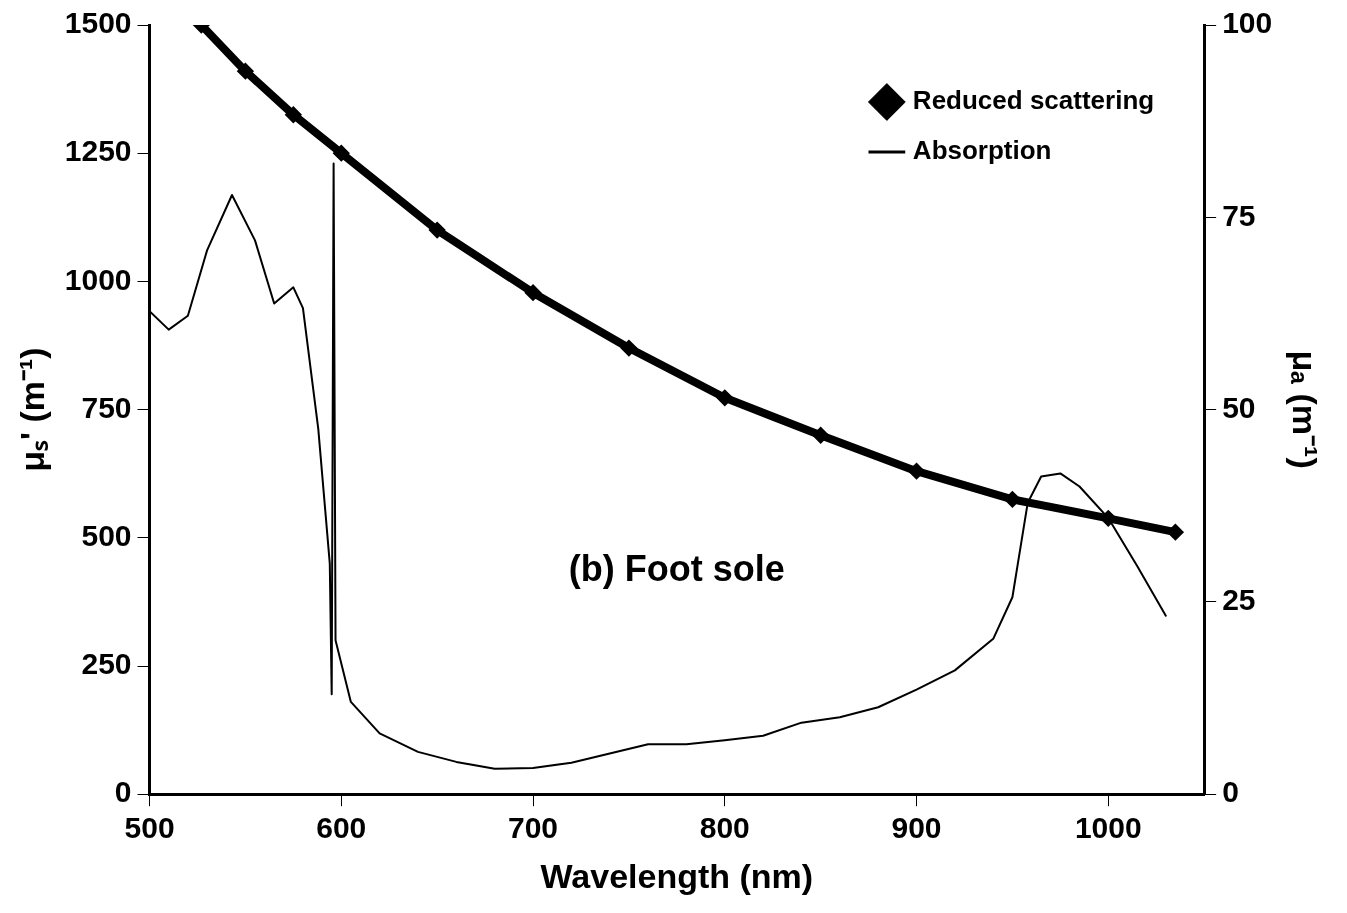 This screenshot has height=913, width=1347. What do you see at coordinates (98, 279) in the screenshot?
I see `y-tick-label: 1000` at bounding box center [98, 279].